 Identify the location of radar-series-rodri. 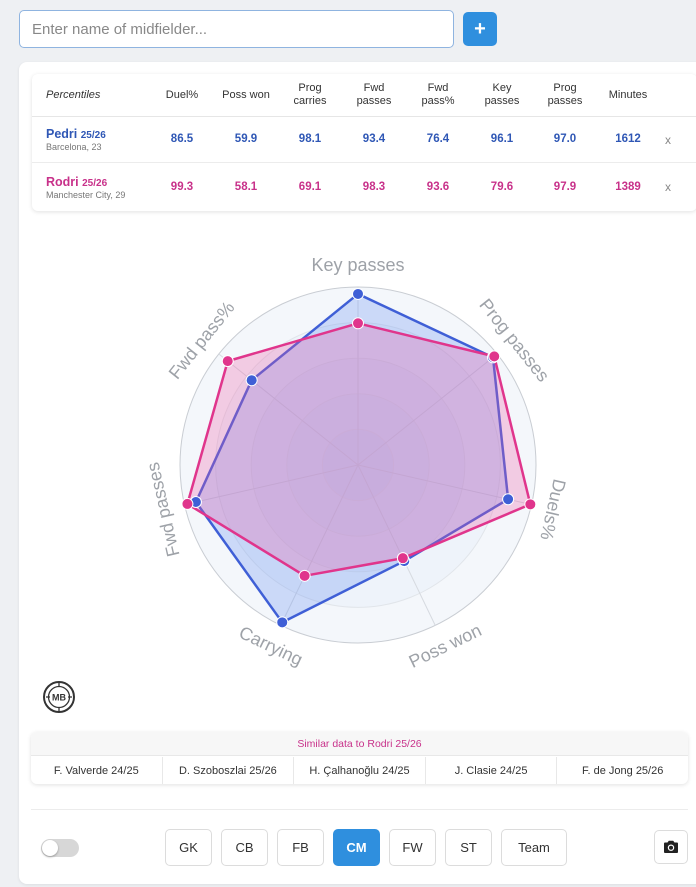
(359, 450).